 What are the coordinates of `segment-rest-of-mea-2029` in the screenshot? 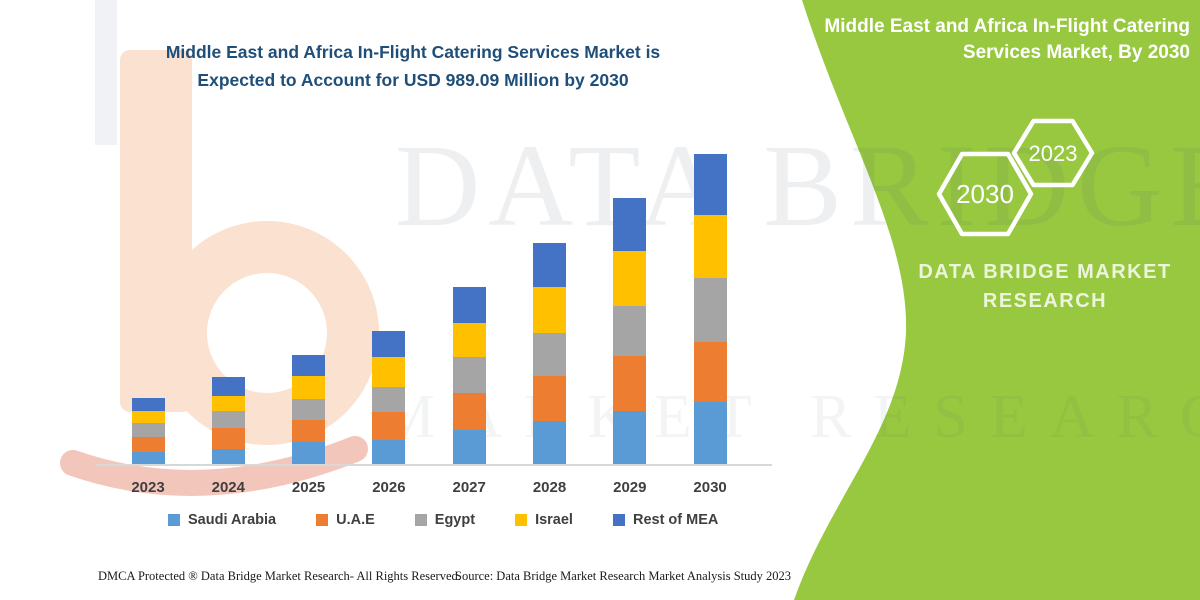 It's located at (630, 225).